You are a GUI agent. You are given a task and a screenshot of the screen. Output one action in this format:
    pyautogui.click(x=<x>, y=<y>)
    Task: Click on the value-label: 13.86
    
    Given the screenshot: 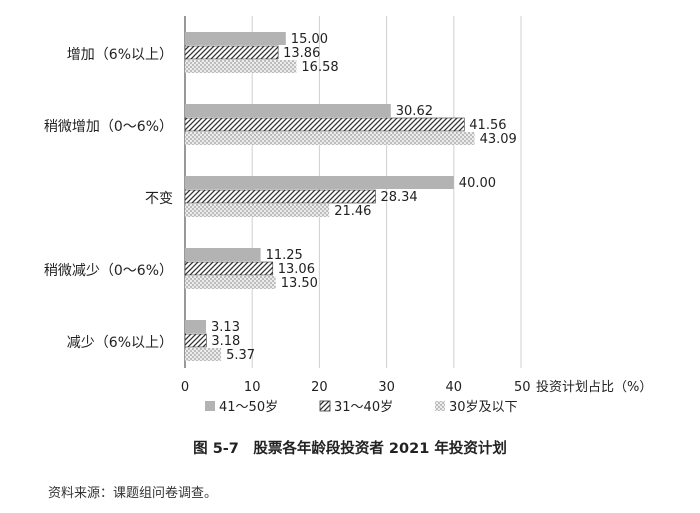 What is the action you would take?
    pyautogui.click(x=301, y=53)
    